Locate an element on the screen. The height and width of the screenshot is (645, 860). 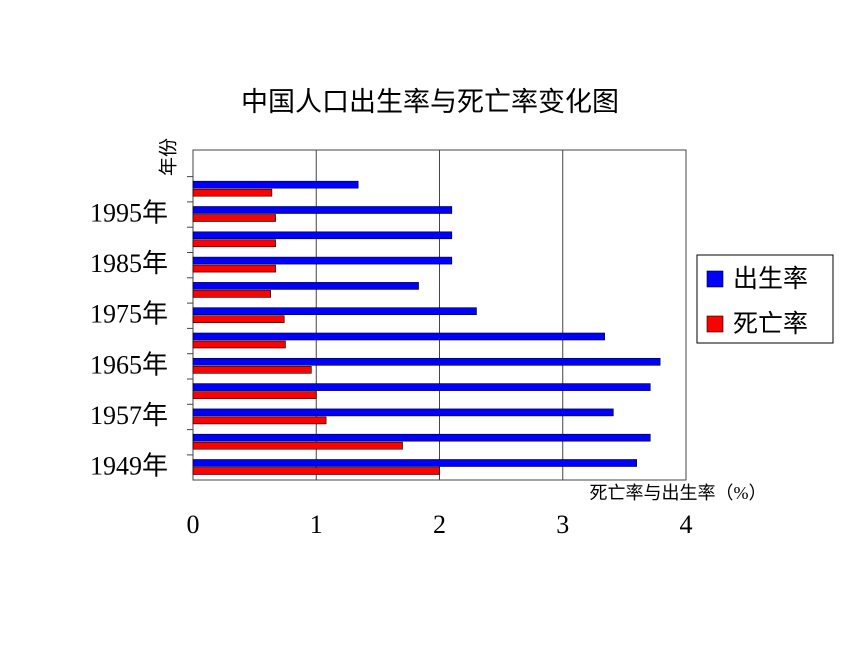
y-axis-label: 年份 is located at coordinates (168, 157).